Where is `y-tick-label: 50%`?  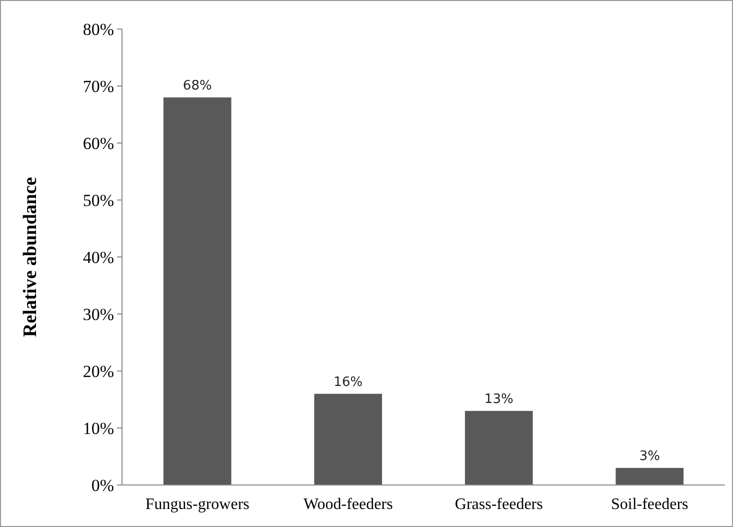
y-tick-label: 50% is located at coordinates (98, 200).